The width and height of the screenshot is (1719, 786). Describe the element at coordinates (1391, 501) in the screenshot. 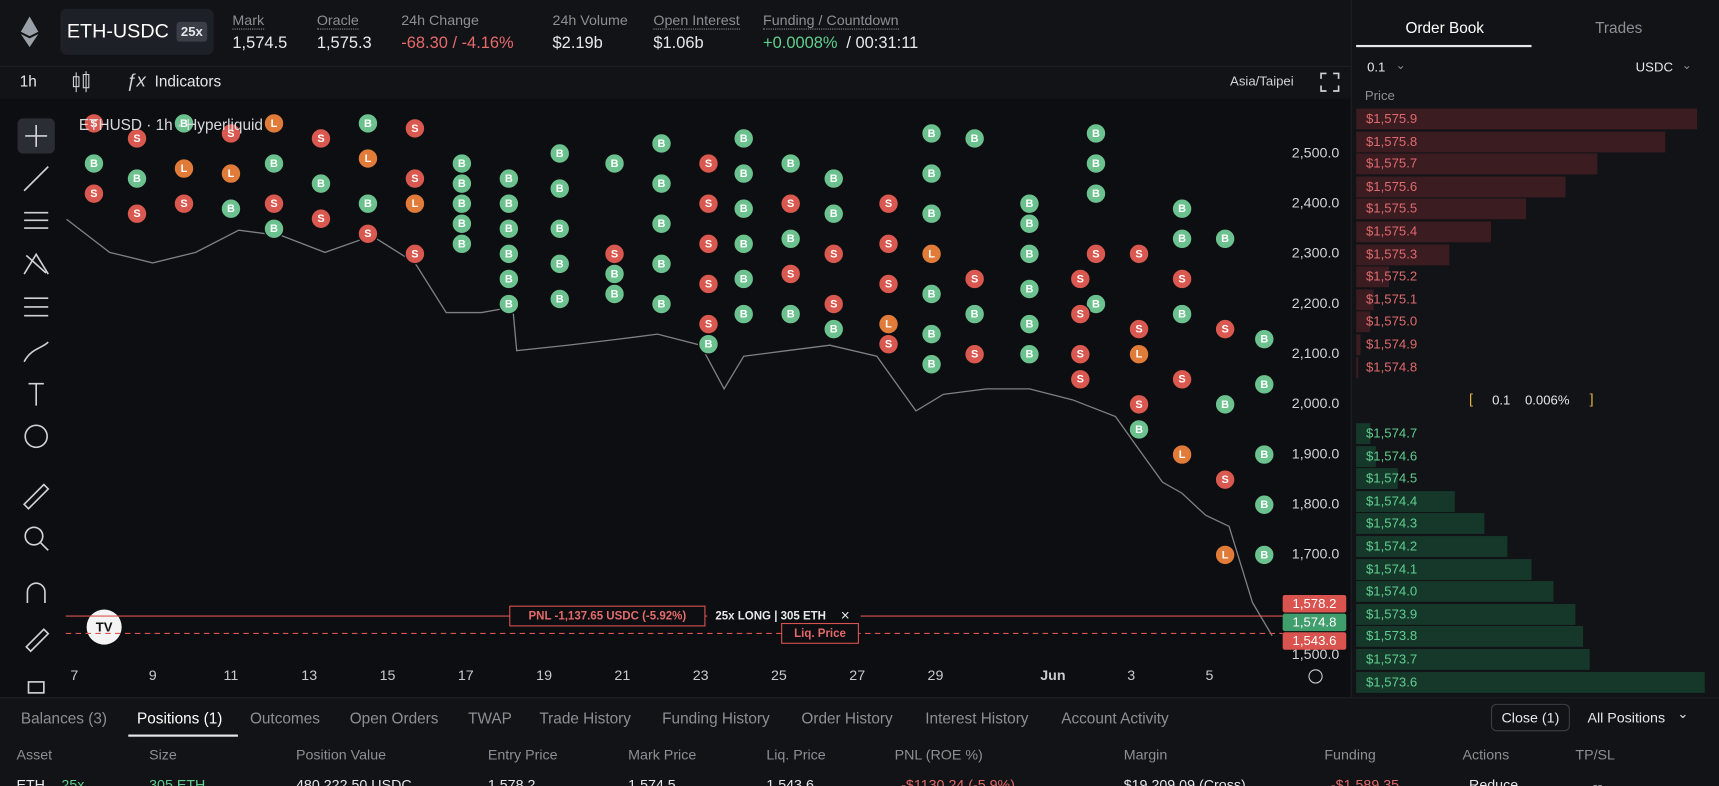

I see `ob-price: $1,574.4` at that location.